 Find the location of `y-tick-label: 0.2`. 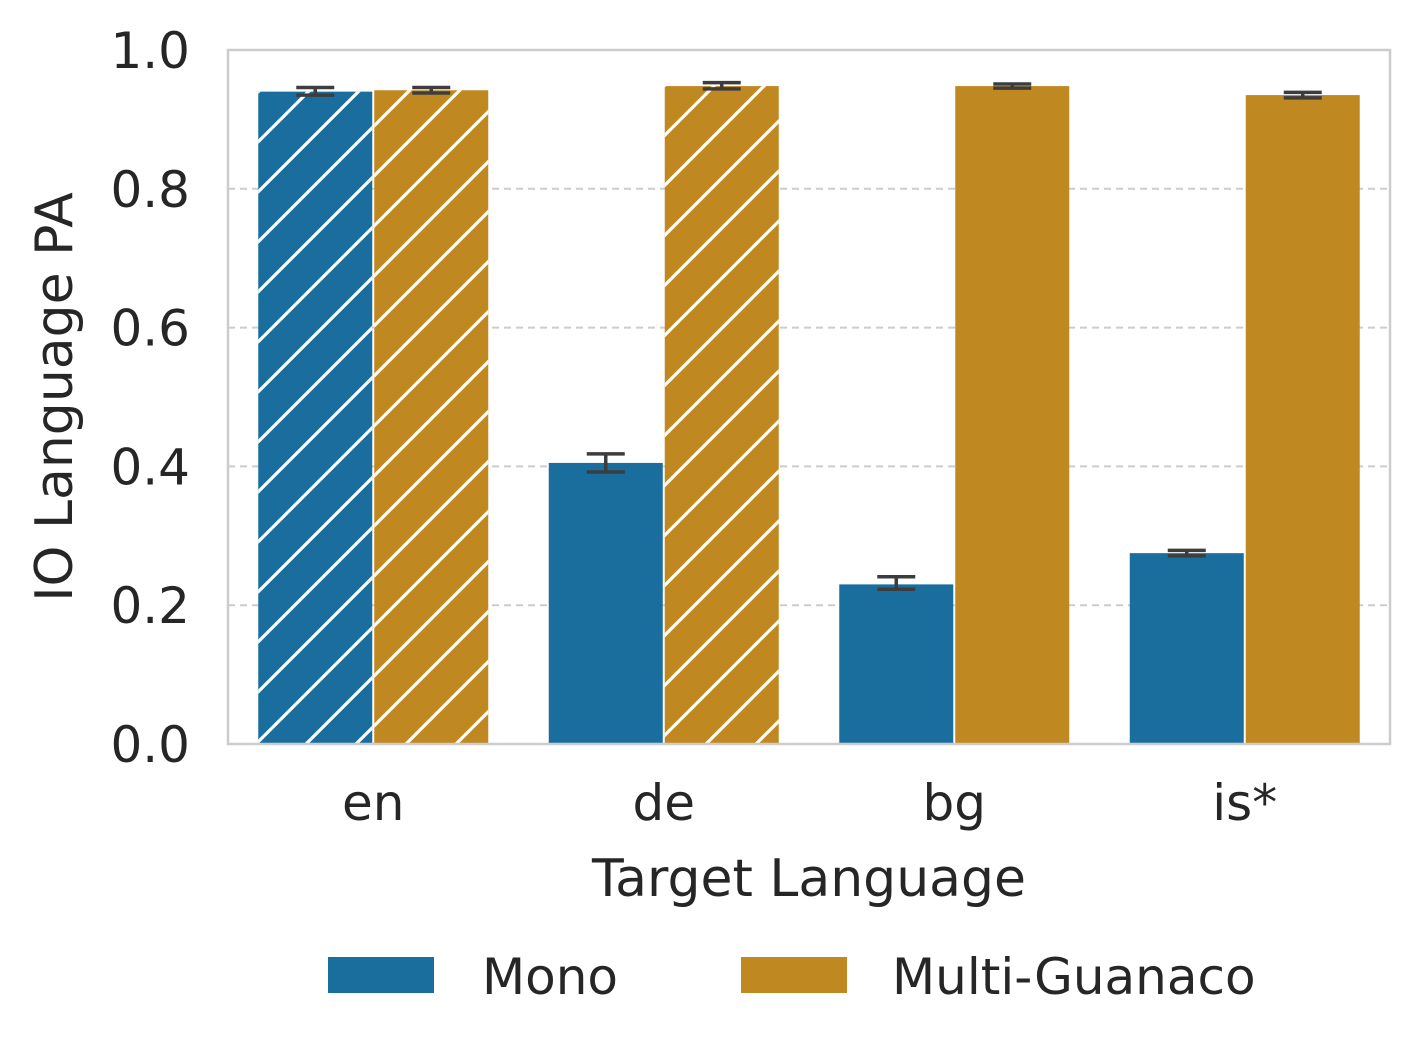

y-tick-label: 0.2 is located at coordinates (150, 606).